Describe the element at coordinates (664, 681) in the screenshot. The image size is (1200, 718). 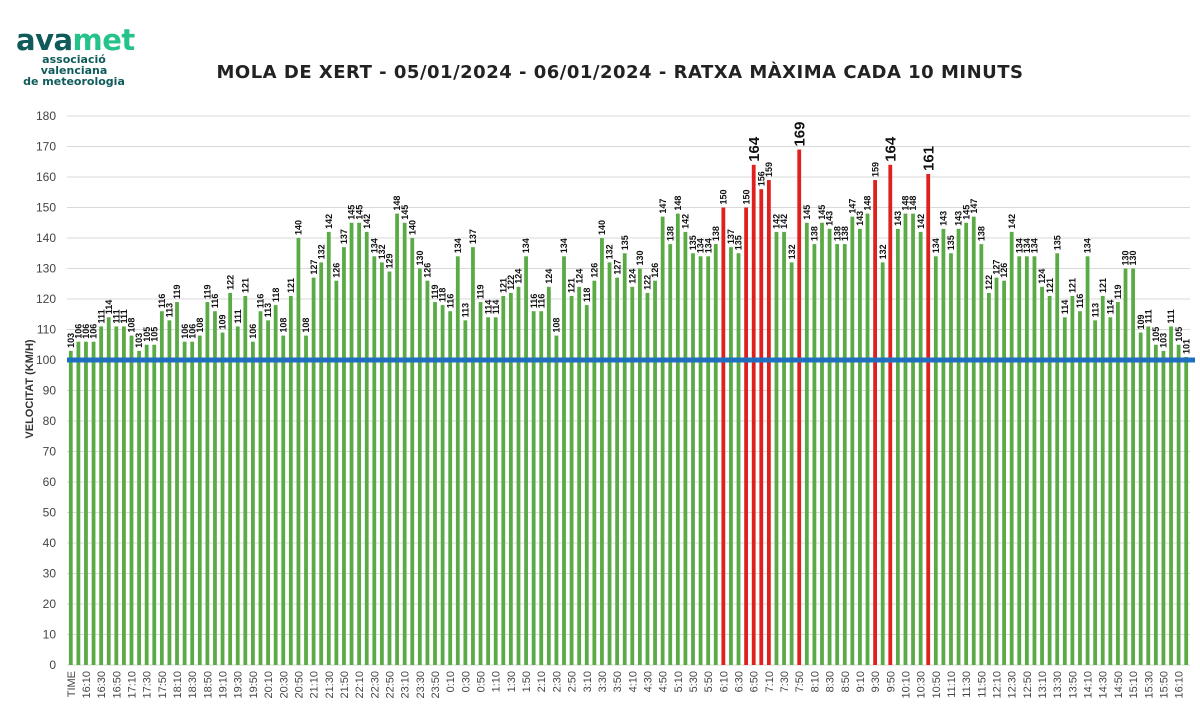
I see `x-tick-label: 4:50` at that location.